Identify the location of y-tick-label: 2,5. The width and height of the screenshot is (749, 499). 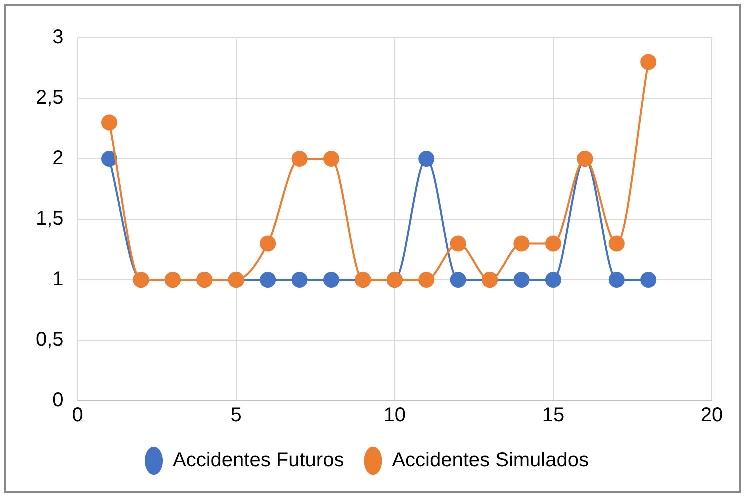
(50, 98).